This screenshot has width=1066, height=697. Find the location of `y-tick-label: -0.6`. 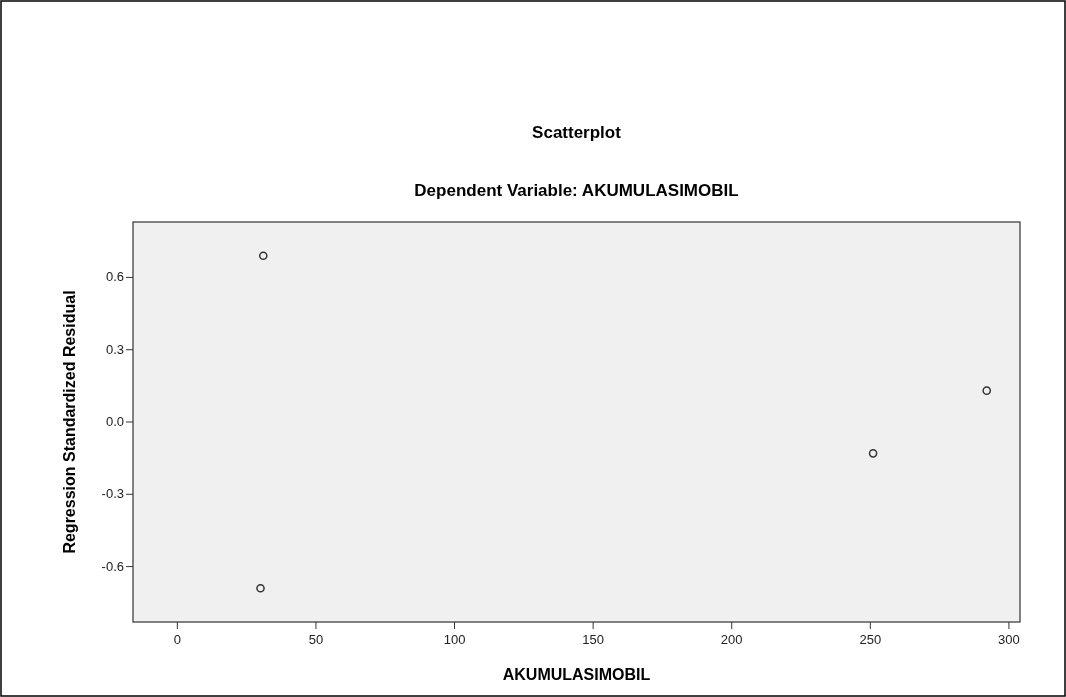

y-tick-label: -0.6 is located at coordinates (112, 566).